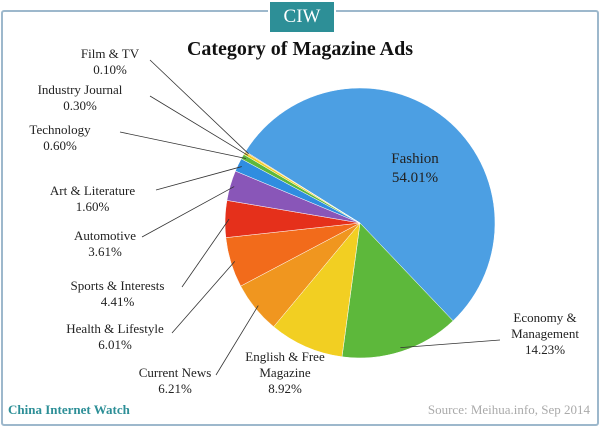 This screenshot has width=600, height=426. Describe the element at coordinates (508, 409) in the screenshot. I see `source: Source: Meihua.info, Sep 2014` at that location.